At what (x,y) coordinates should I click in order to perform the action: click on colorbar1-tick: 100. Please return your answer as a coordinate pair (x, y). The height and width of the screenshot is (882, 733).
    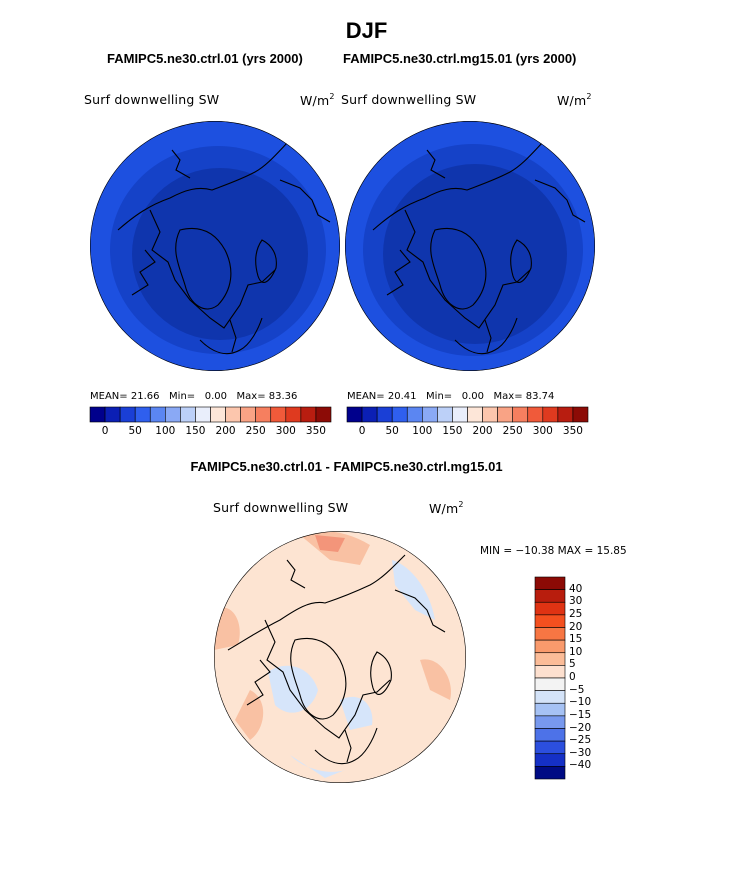
    Looking at the image, I should click on (165, 431).